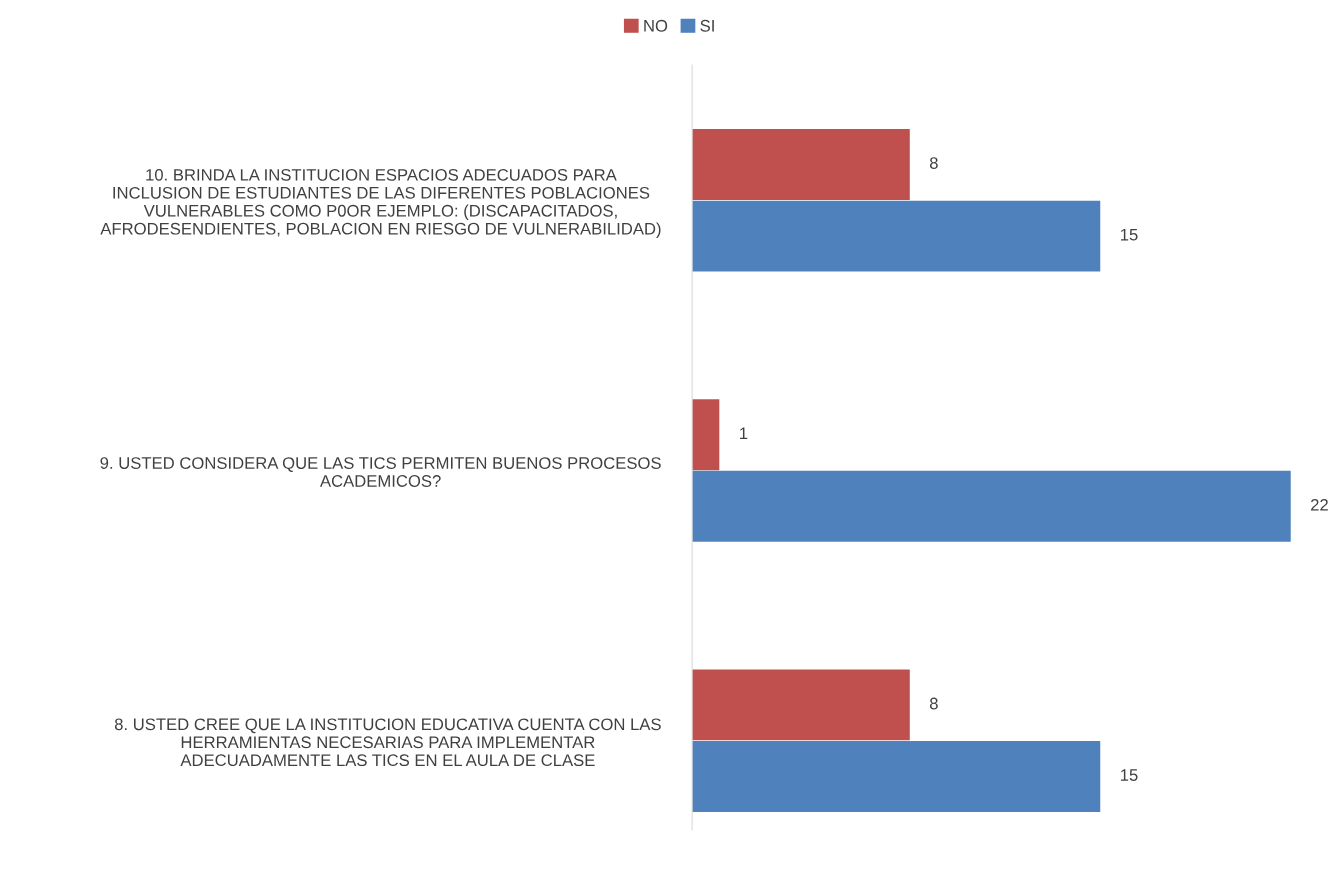 Image resolution: width=1340 pixels, height=869 pixels. What do you see at coordinates (707, 25) in the screenshot?
I see `legend-label: SI` at bounding box center [707, 25].